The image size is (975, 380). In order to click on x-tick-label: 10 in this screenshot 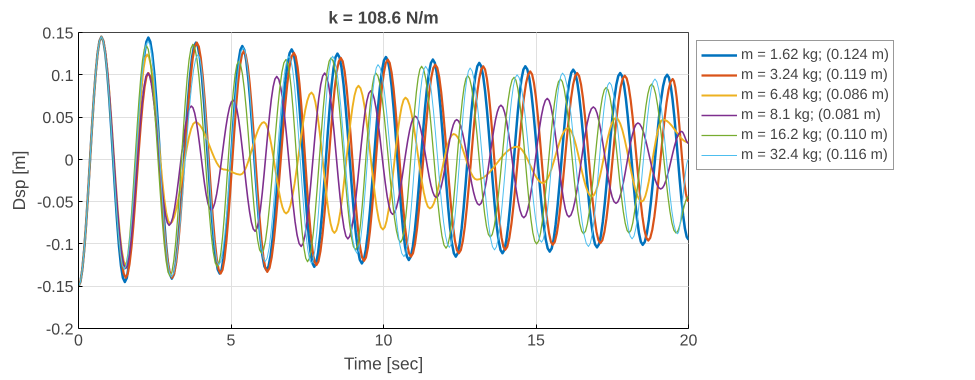, I will do `click(383, 341)`.